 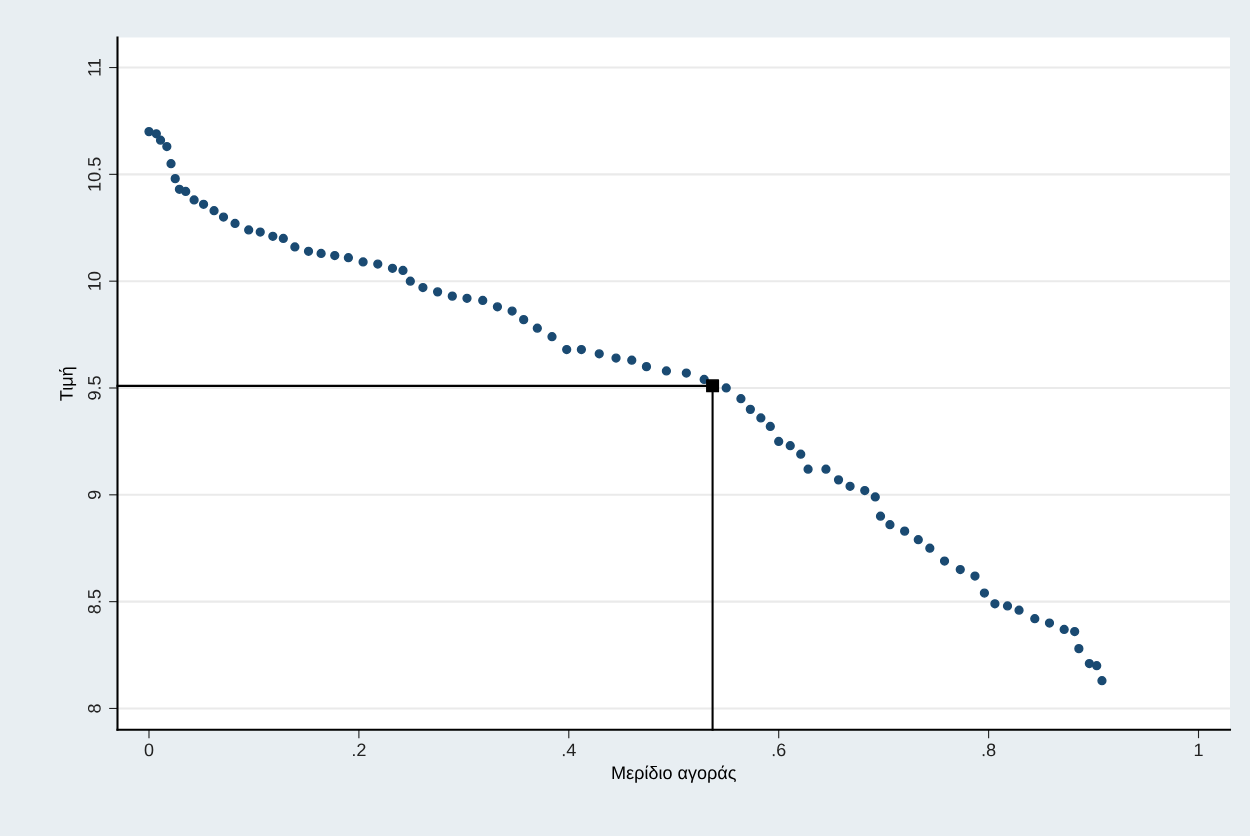 What do you see at coordinates (674, 774) in the screenshot?
I see `x-axis-title: Μερίδιο αγοράς` at bounding box center [674, 774].